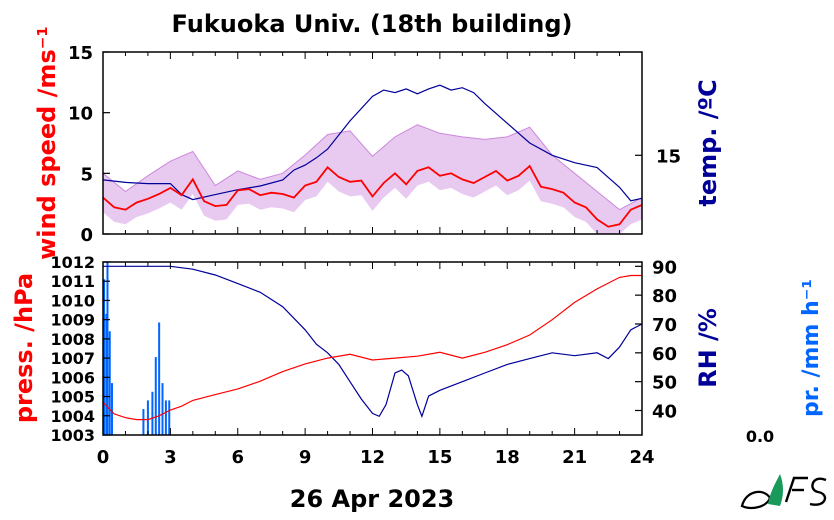  Describe the element at coordinates (237, 457) in the screenshot. I see `xtick-label: 6` at that location.